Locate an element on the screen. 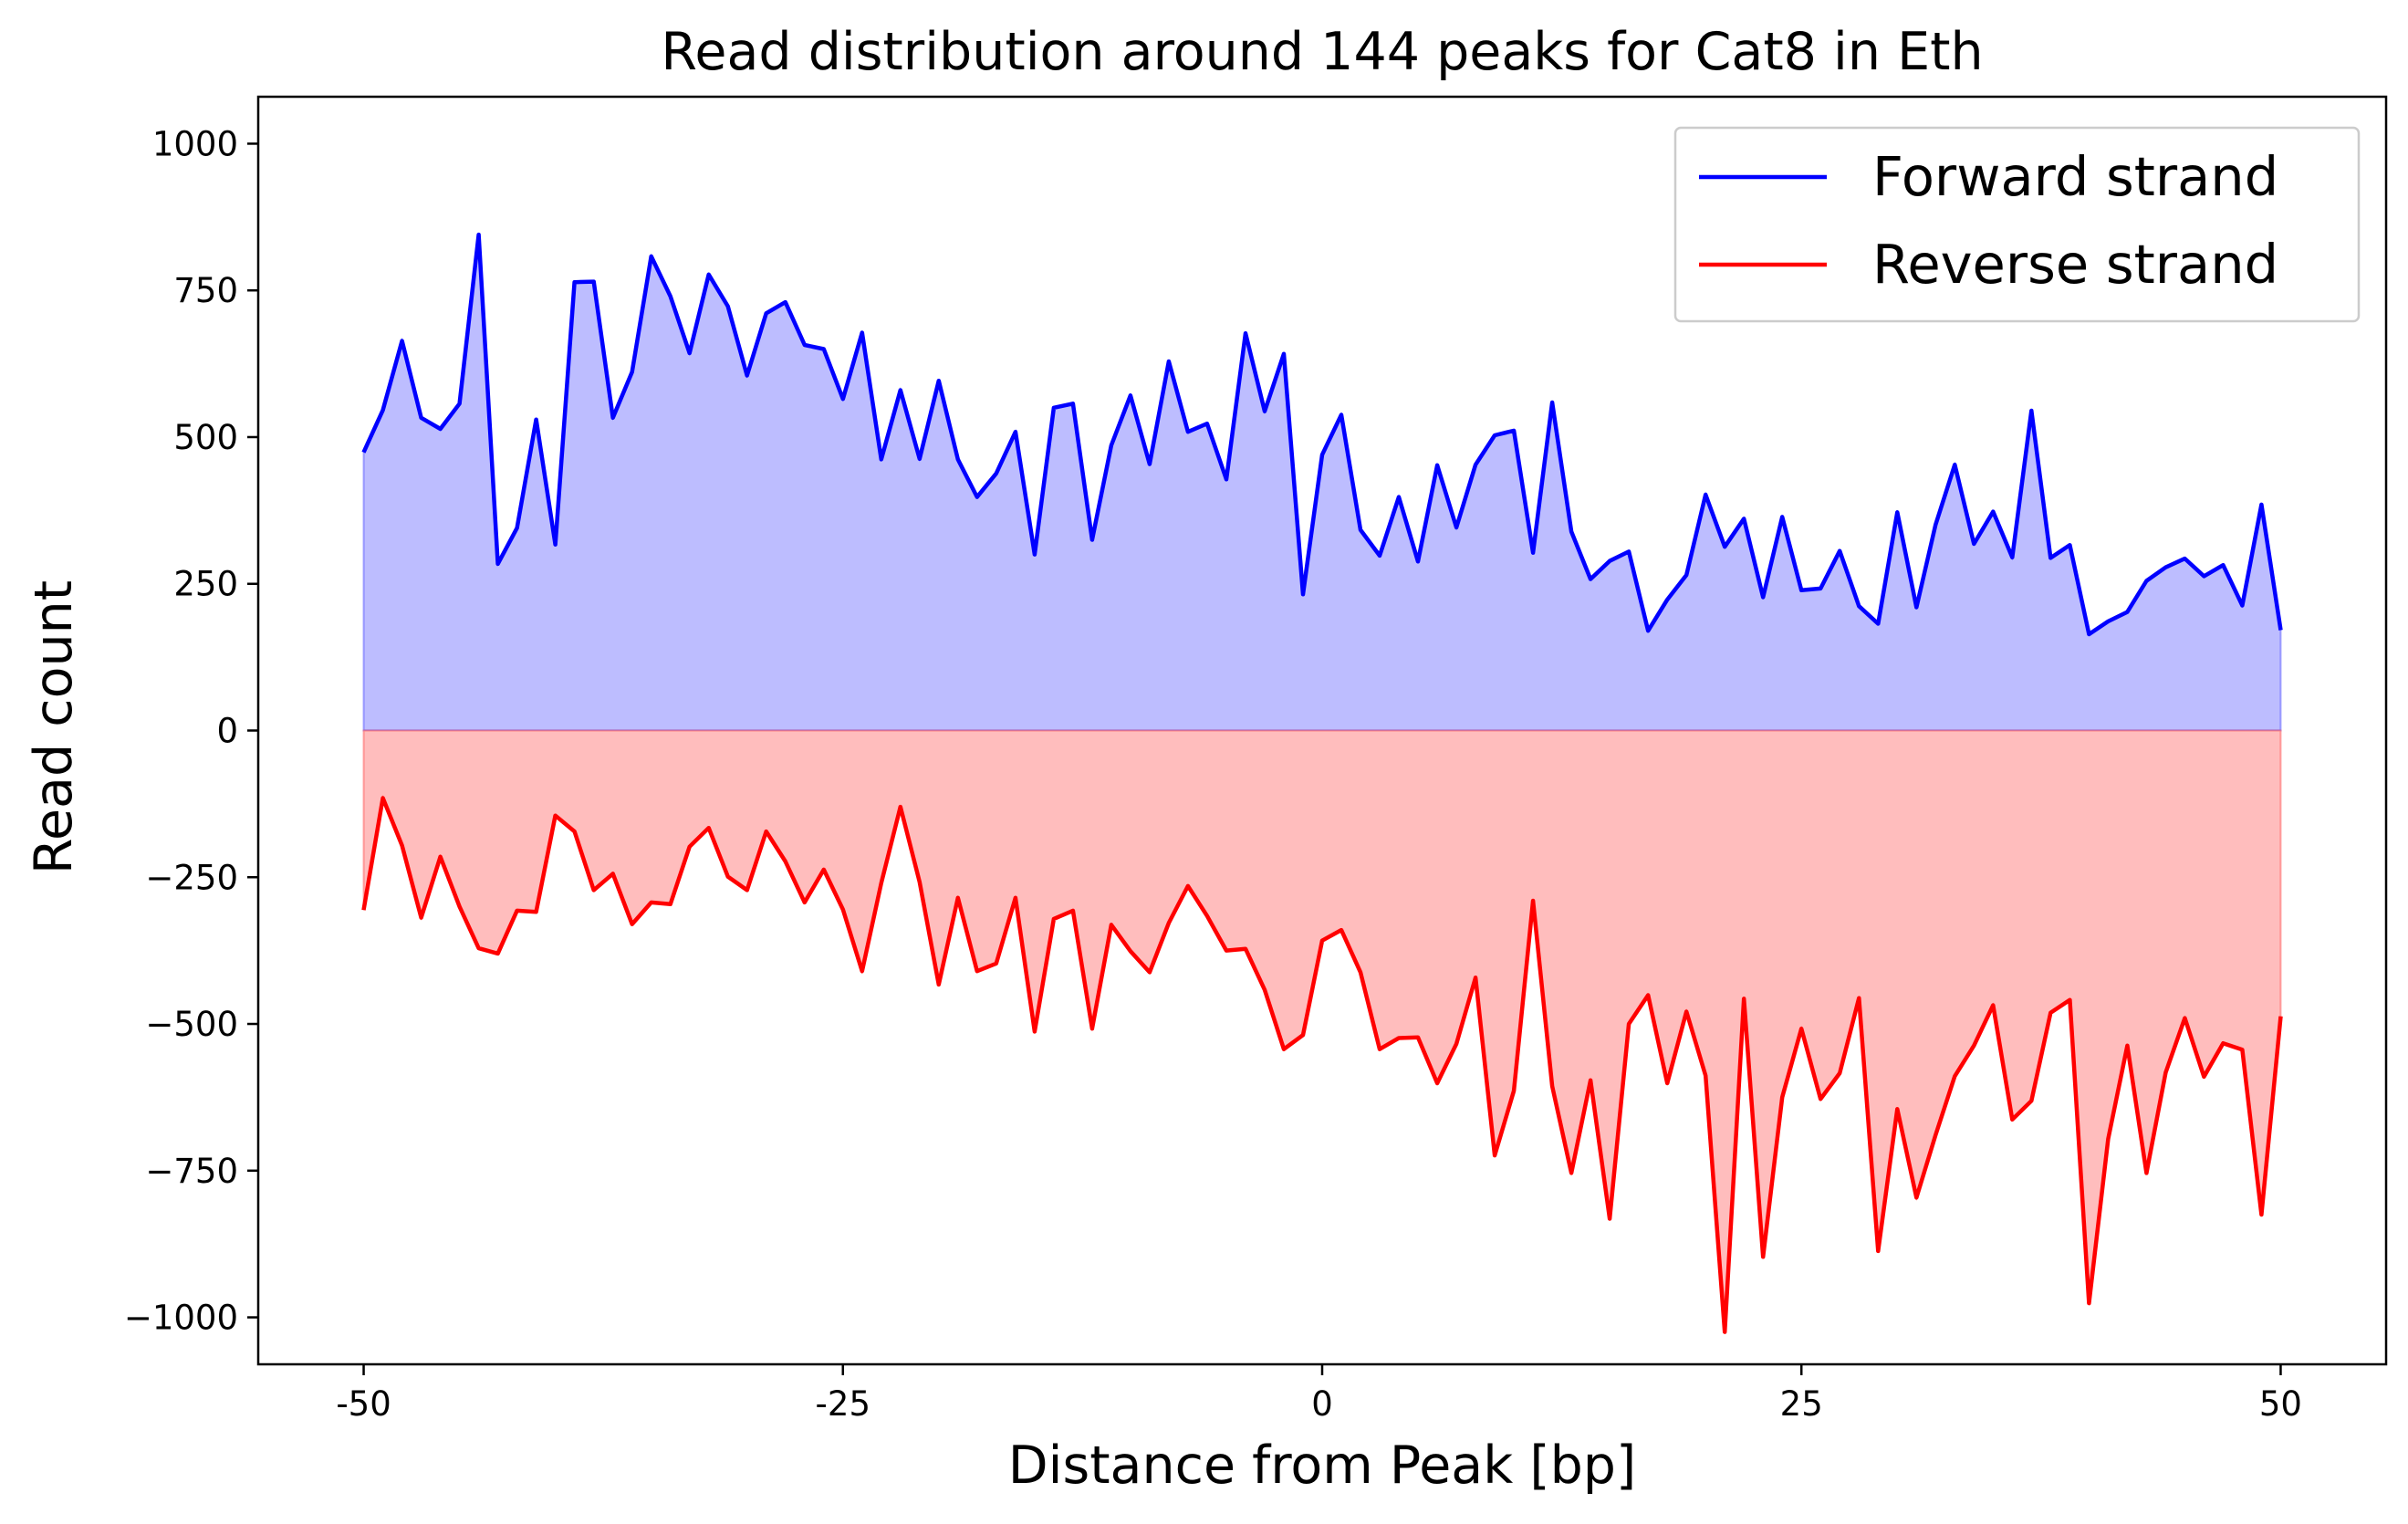 The height and width of the screenshot is (1524, 2408). y-tick-label: 1000 is located at coordinates (195, 143).